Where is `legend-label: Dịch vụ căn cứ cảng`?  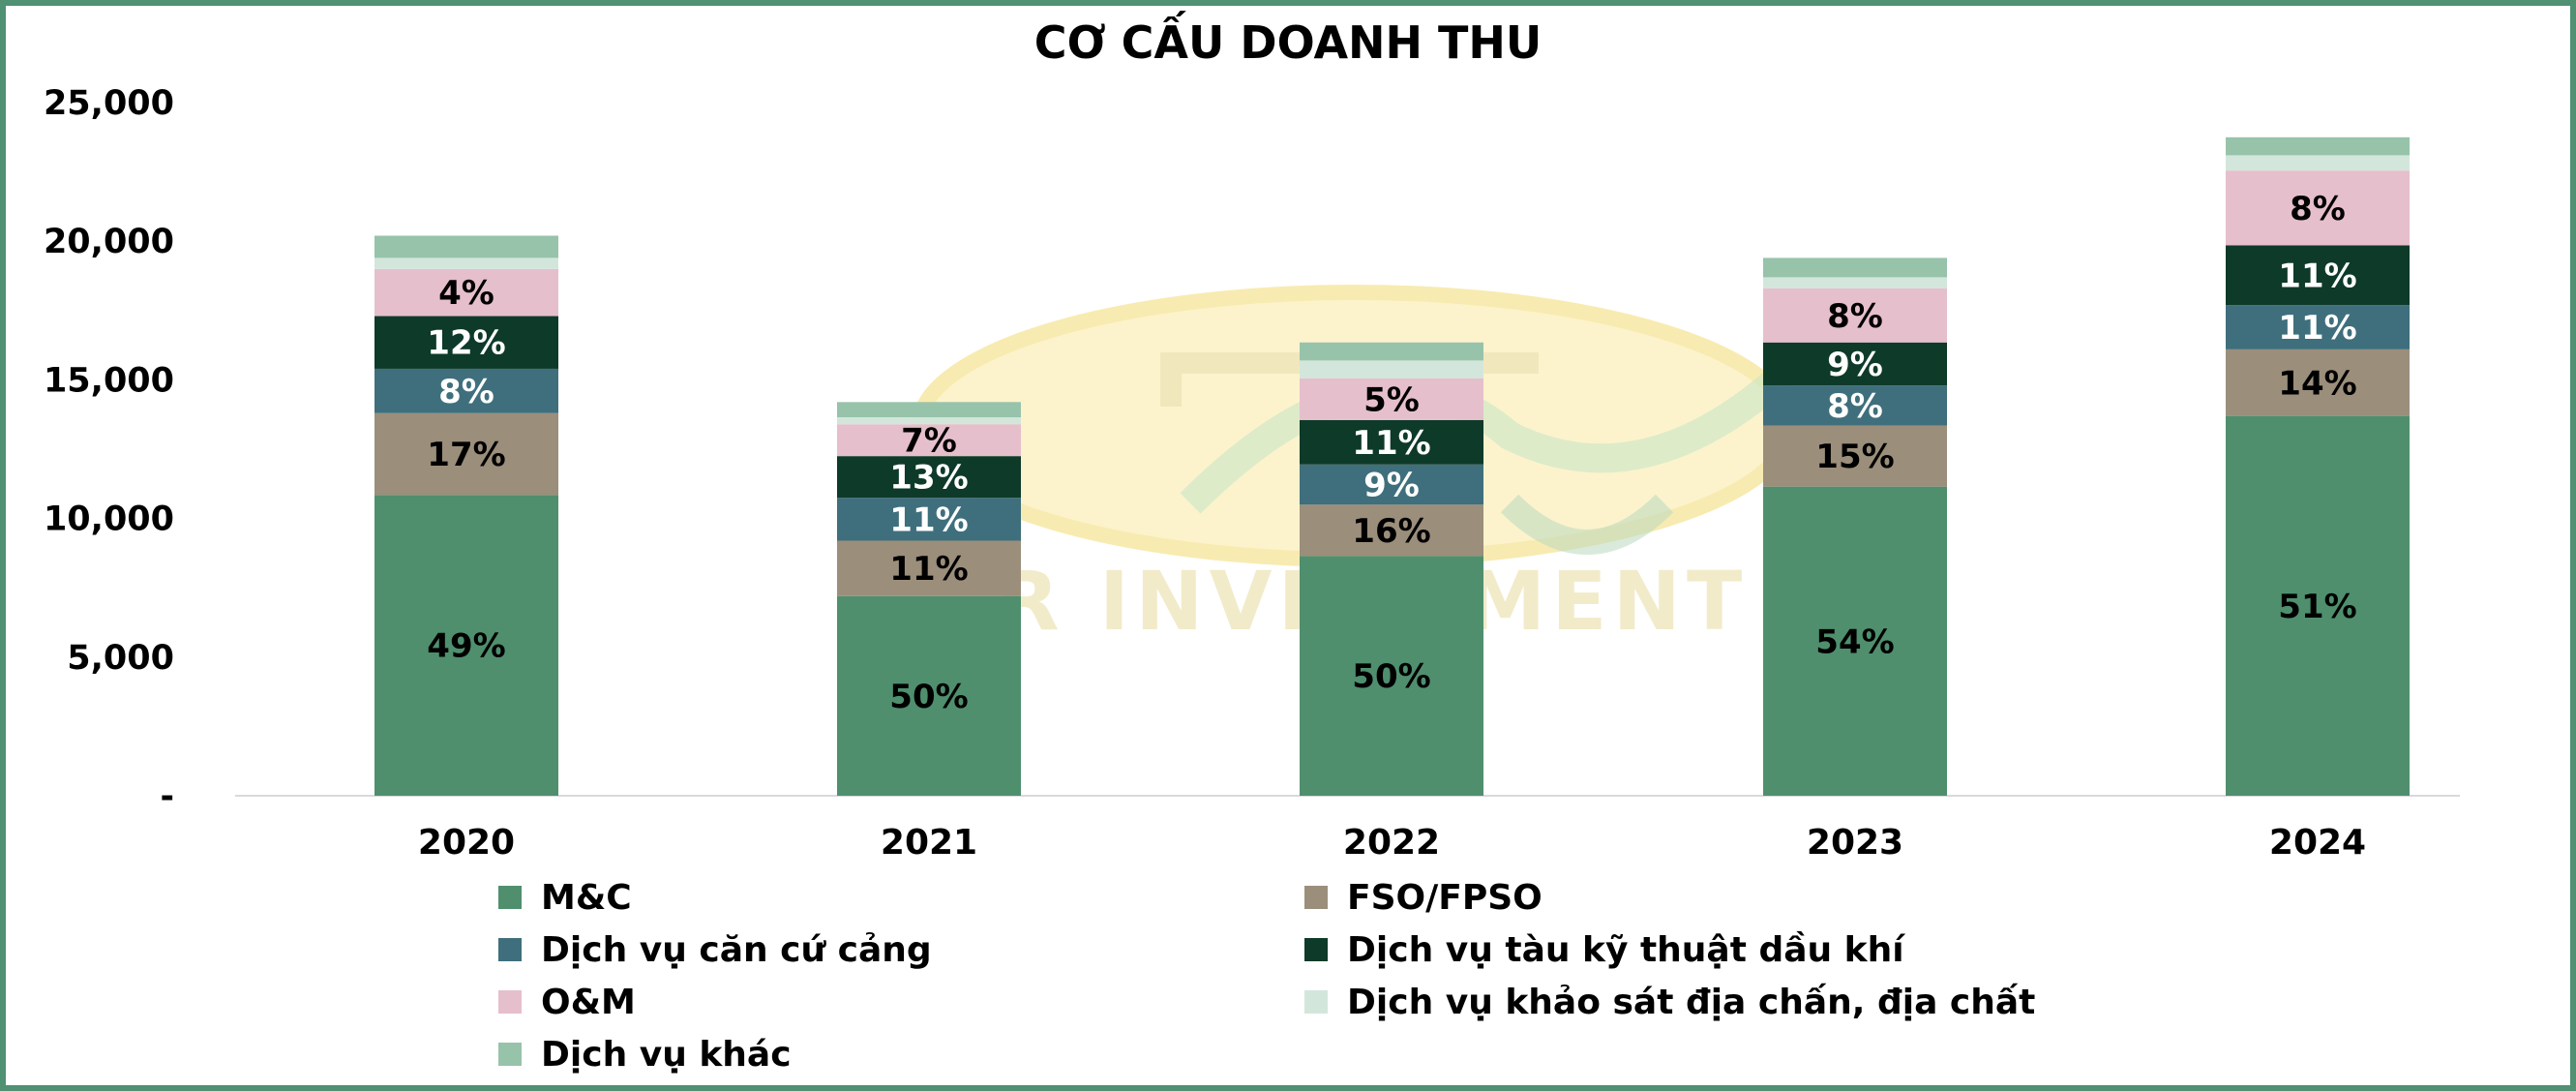 legend-label: Dịch vụ căn cứ cảng is located at coordinates (736, 950).